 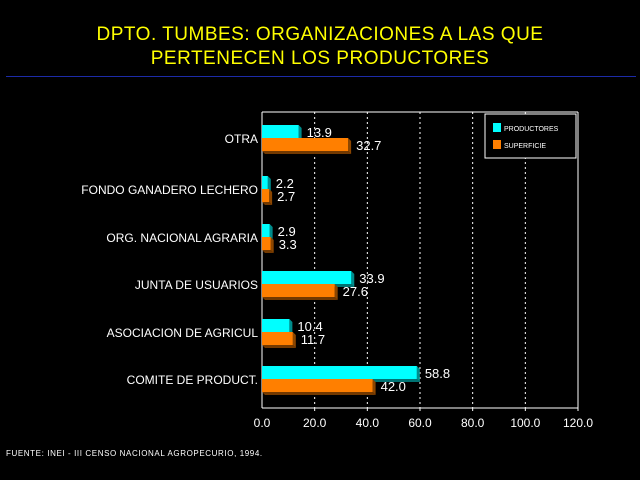 I want to click on legend-box, so click(x=530, y=136).